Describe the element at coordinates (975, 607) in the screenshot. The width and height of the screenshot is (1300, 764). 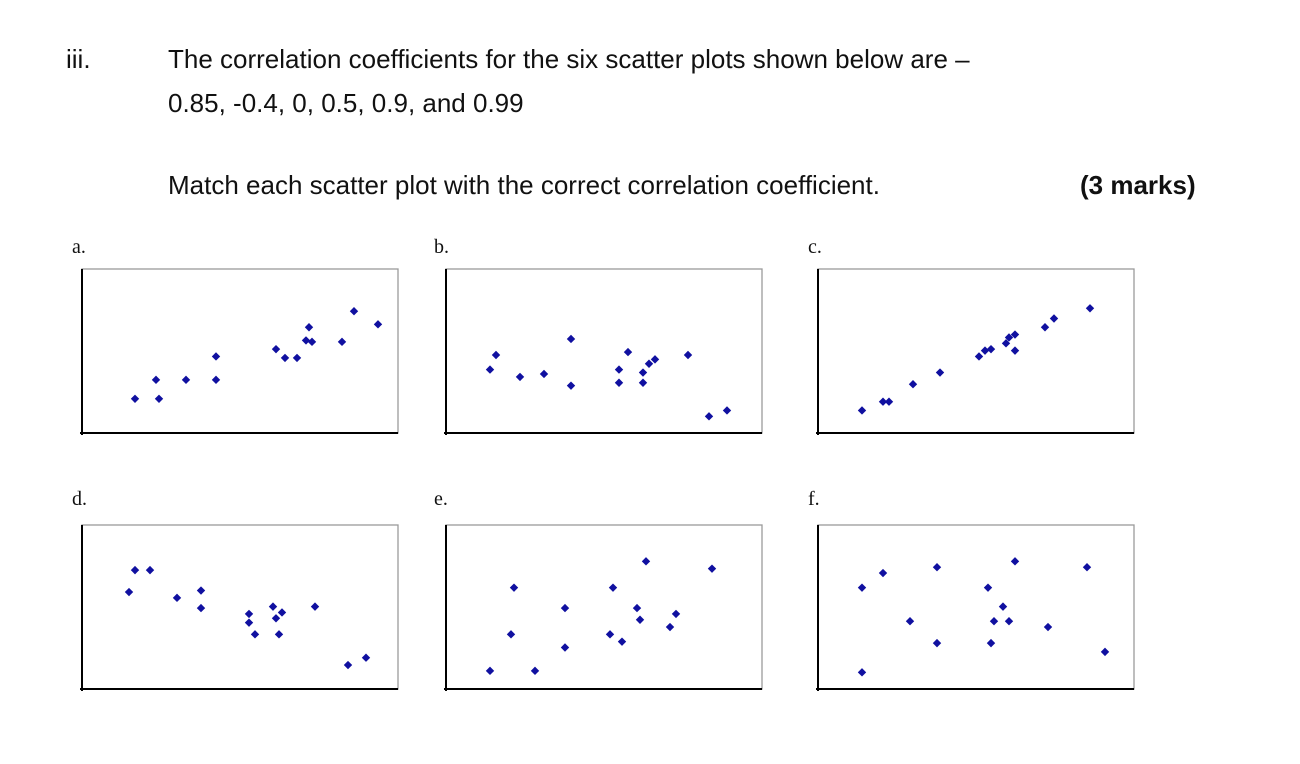
I see `scatter-plot-f` at that location.